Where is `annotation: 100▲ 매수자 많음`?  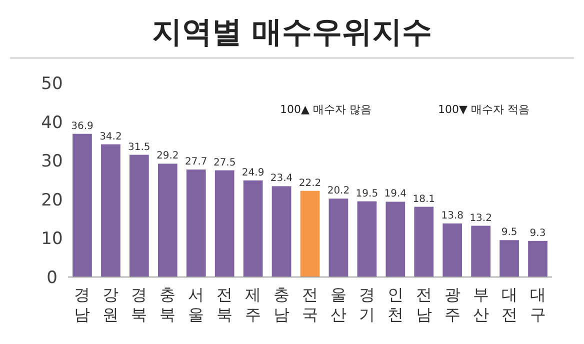 annotation: 100▲ 매수자 많음 is located at coordinates (326, 109).